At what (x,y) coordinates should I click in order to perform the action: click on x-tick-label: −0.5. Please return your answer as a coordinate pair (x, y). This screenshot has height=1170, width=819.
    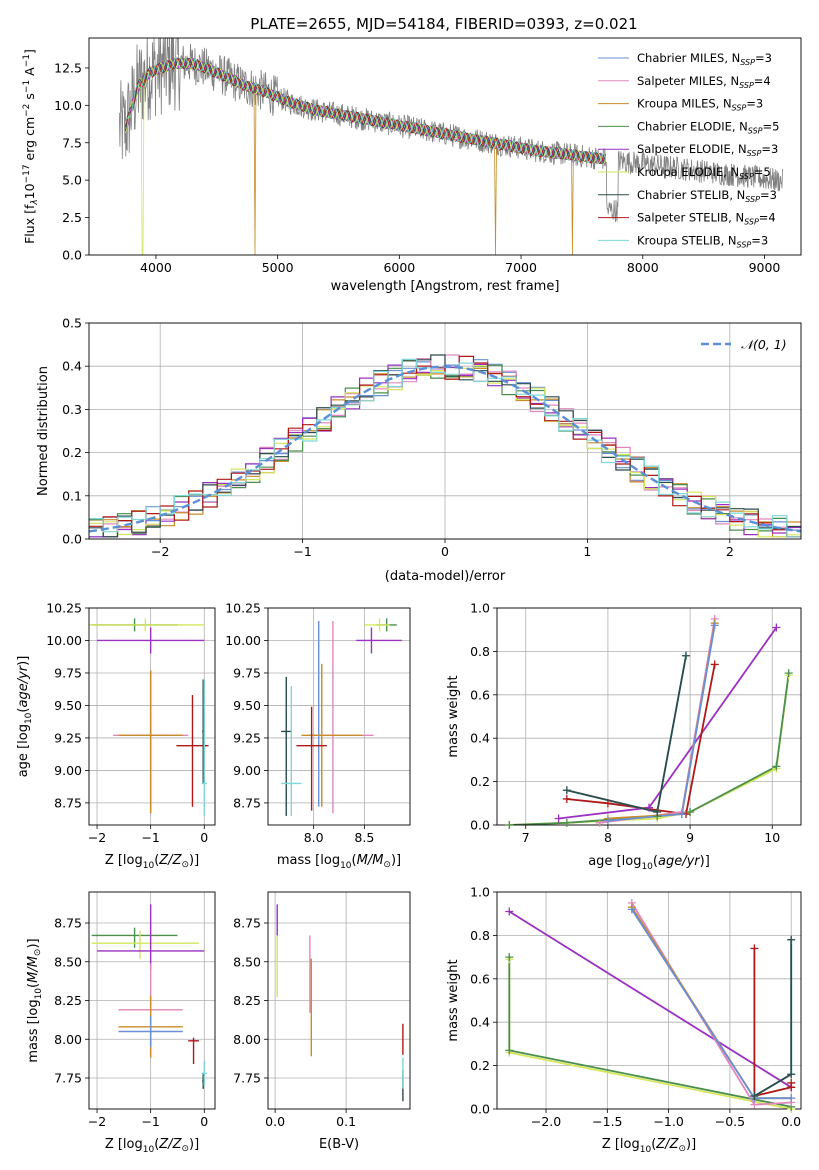
    Looking at the image, I should click on (730, 1121).